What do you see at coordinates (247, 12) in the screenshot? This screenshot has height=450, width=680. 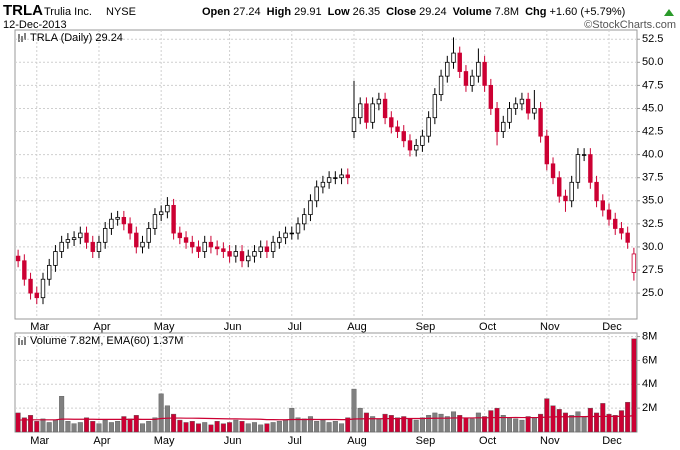 I see `field-value: 27.24` at bounding box center [247, 12].